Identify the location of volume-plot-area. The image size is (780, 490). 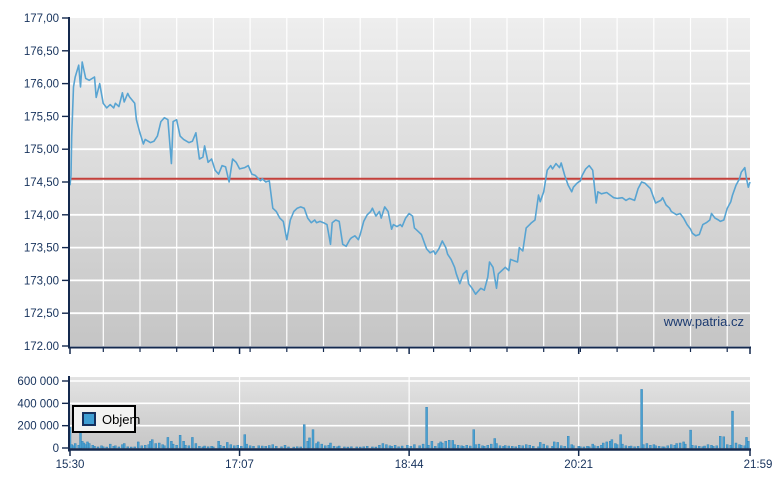
(410, 413).